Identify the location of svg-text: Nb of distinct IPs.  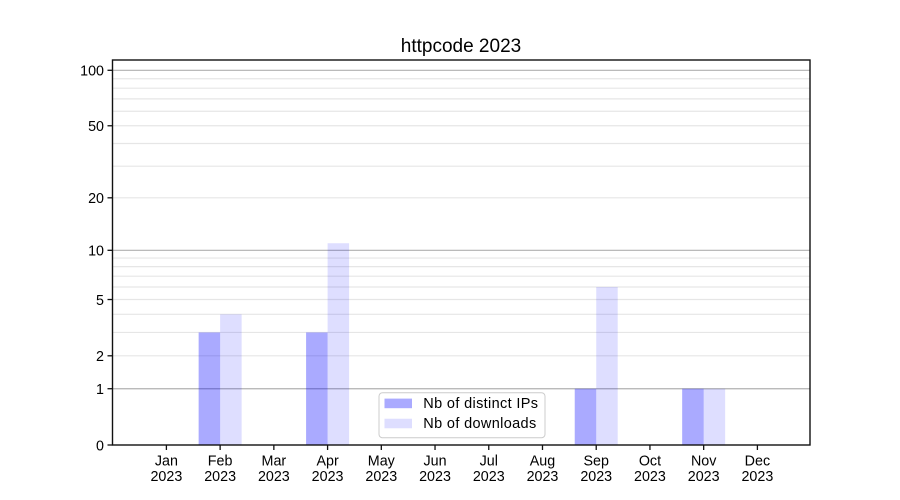
(480, 404).